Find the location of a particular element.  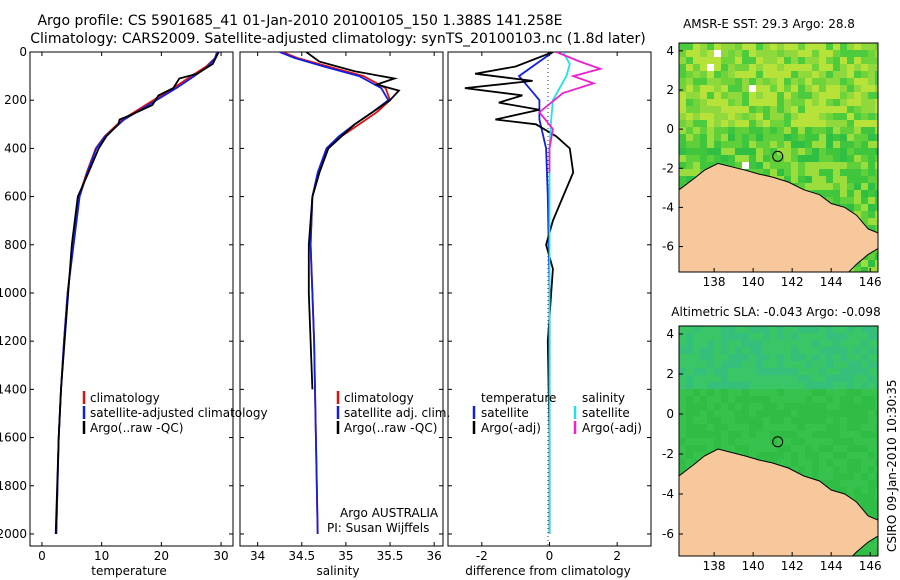

y-tick-label: 1000 is located at coordinates (13, 293).